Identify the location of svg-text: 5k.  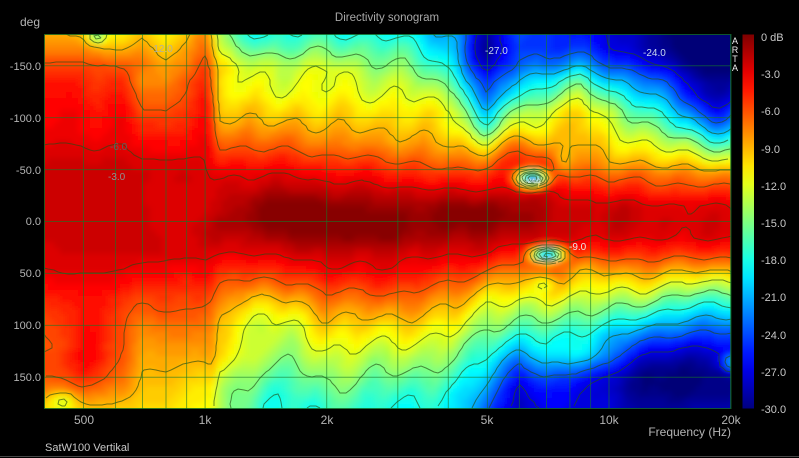
(488, 420).